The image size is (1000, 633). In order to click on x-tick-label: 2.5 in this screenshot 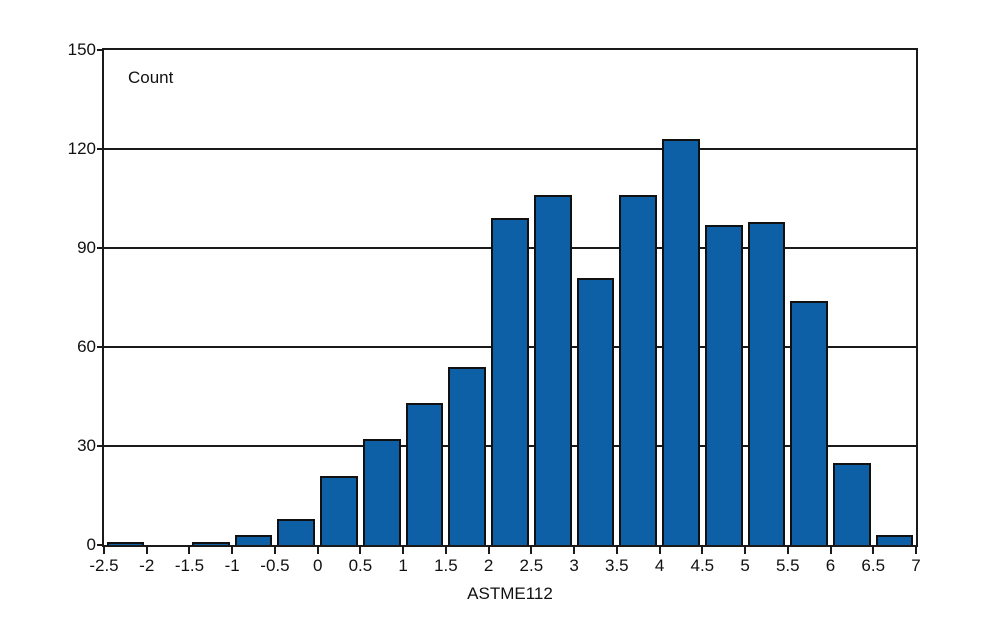, I will do `click(531, 565)`.